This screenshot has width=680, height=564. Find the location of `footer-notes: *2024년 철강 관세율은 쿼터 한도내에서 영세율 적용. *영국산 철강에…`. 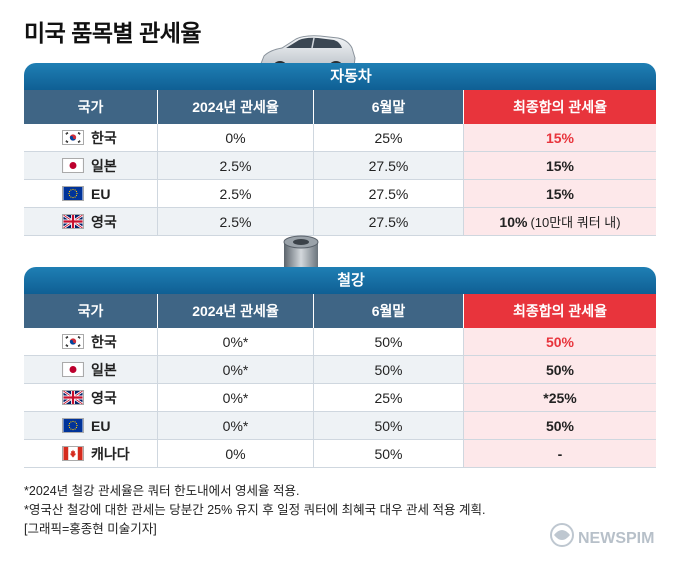

footer-notes: *2024년 철강 관세율은 쿼터 한도내에서 영세율 적용. *영국산 철강에… is located at coordinates (254, 510).